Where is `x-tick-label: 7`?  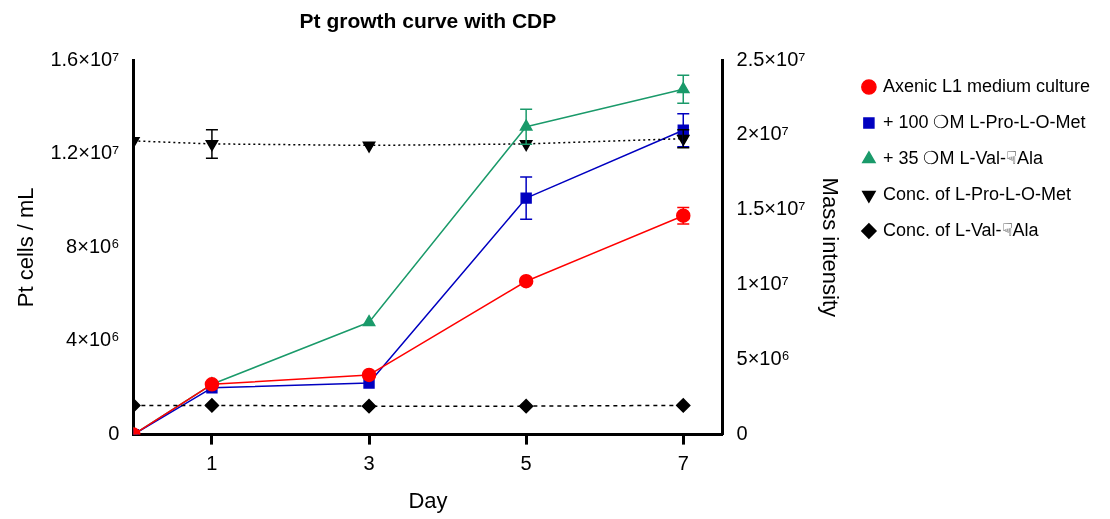 x-tick-label: 7 is located at coordinates (683, 463).